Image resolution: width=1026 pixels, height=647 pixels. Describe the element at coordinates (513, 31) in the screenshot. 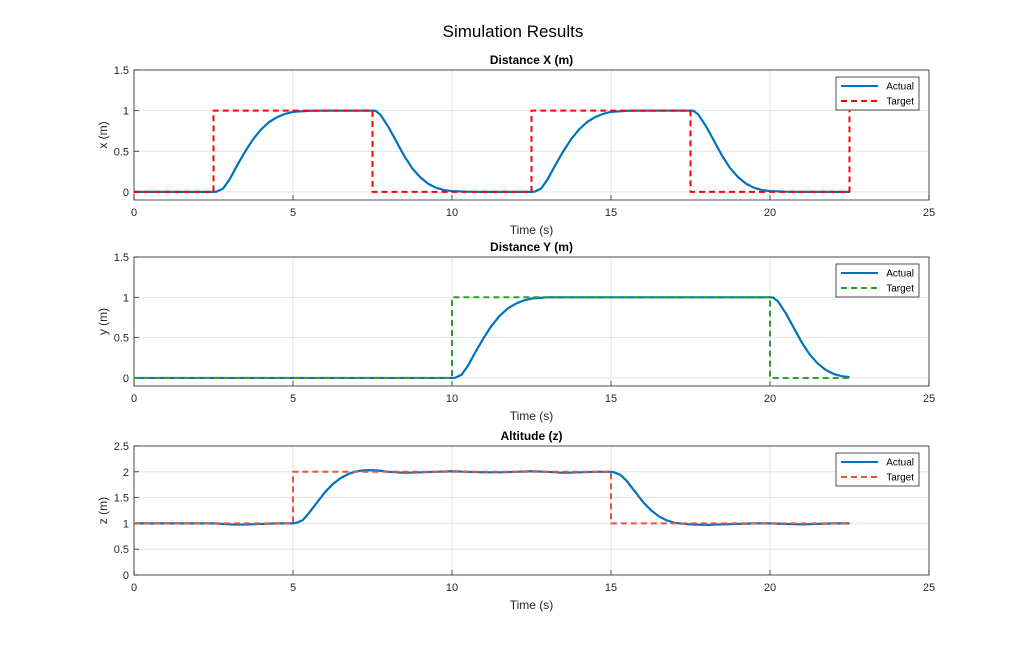

I see `figure-title: Simulation Results` at that location.